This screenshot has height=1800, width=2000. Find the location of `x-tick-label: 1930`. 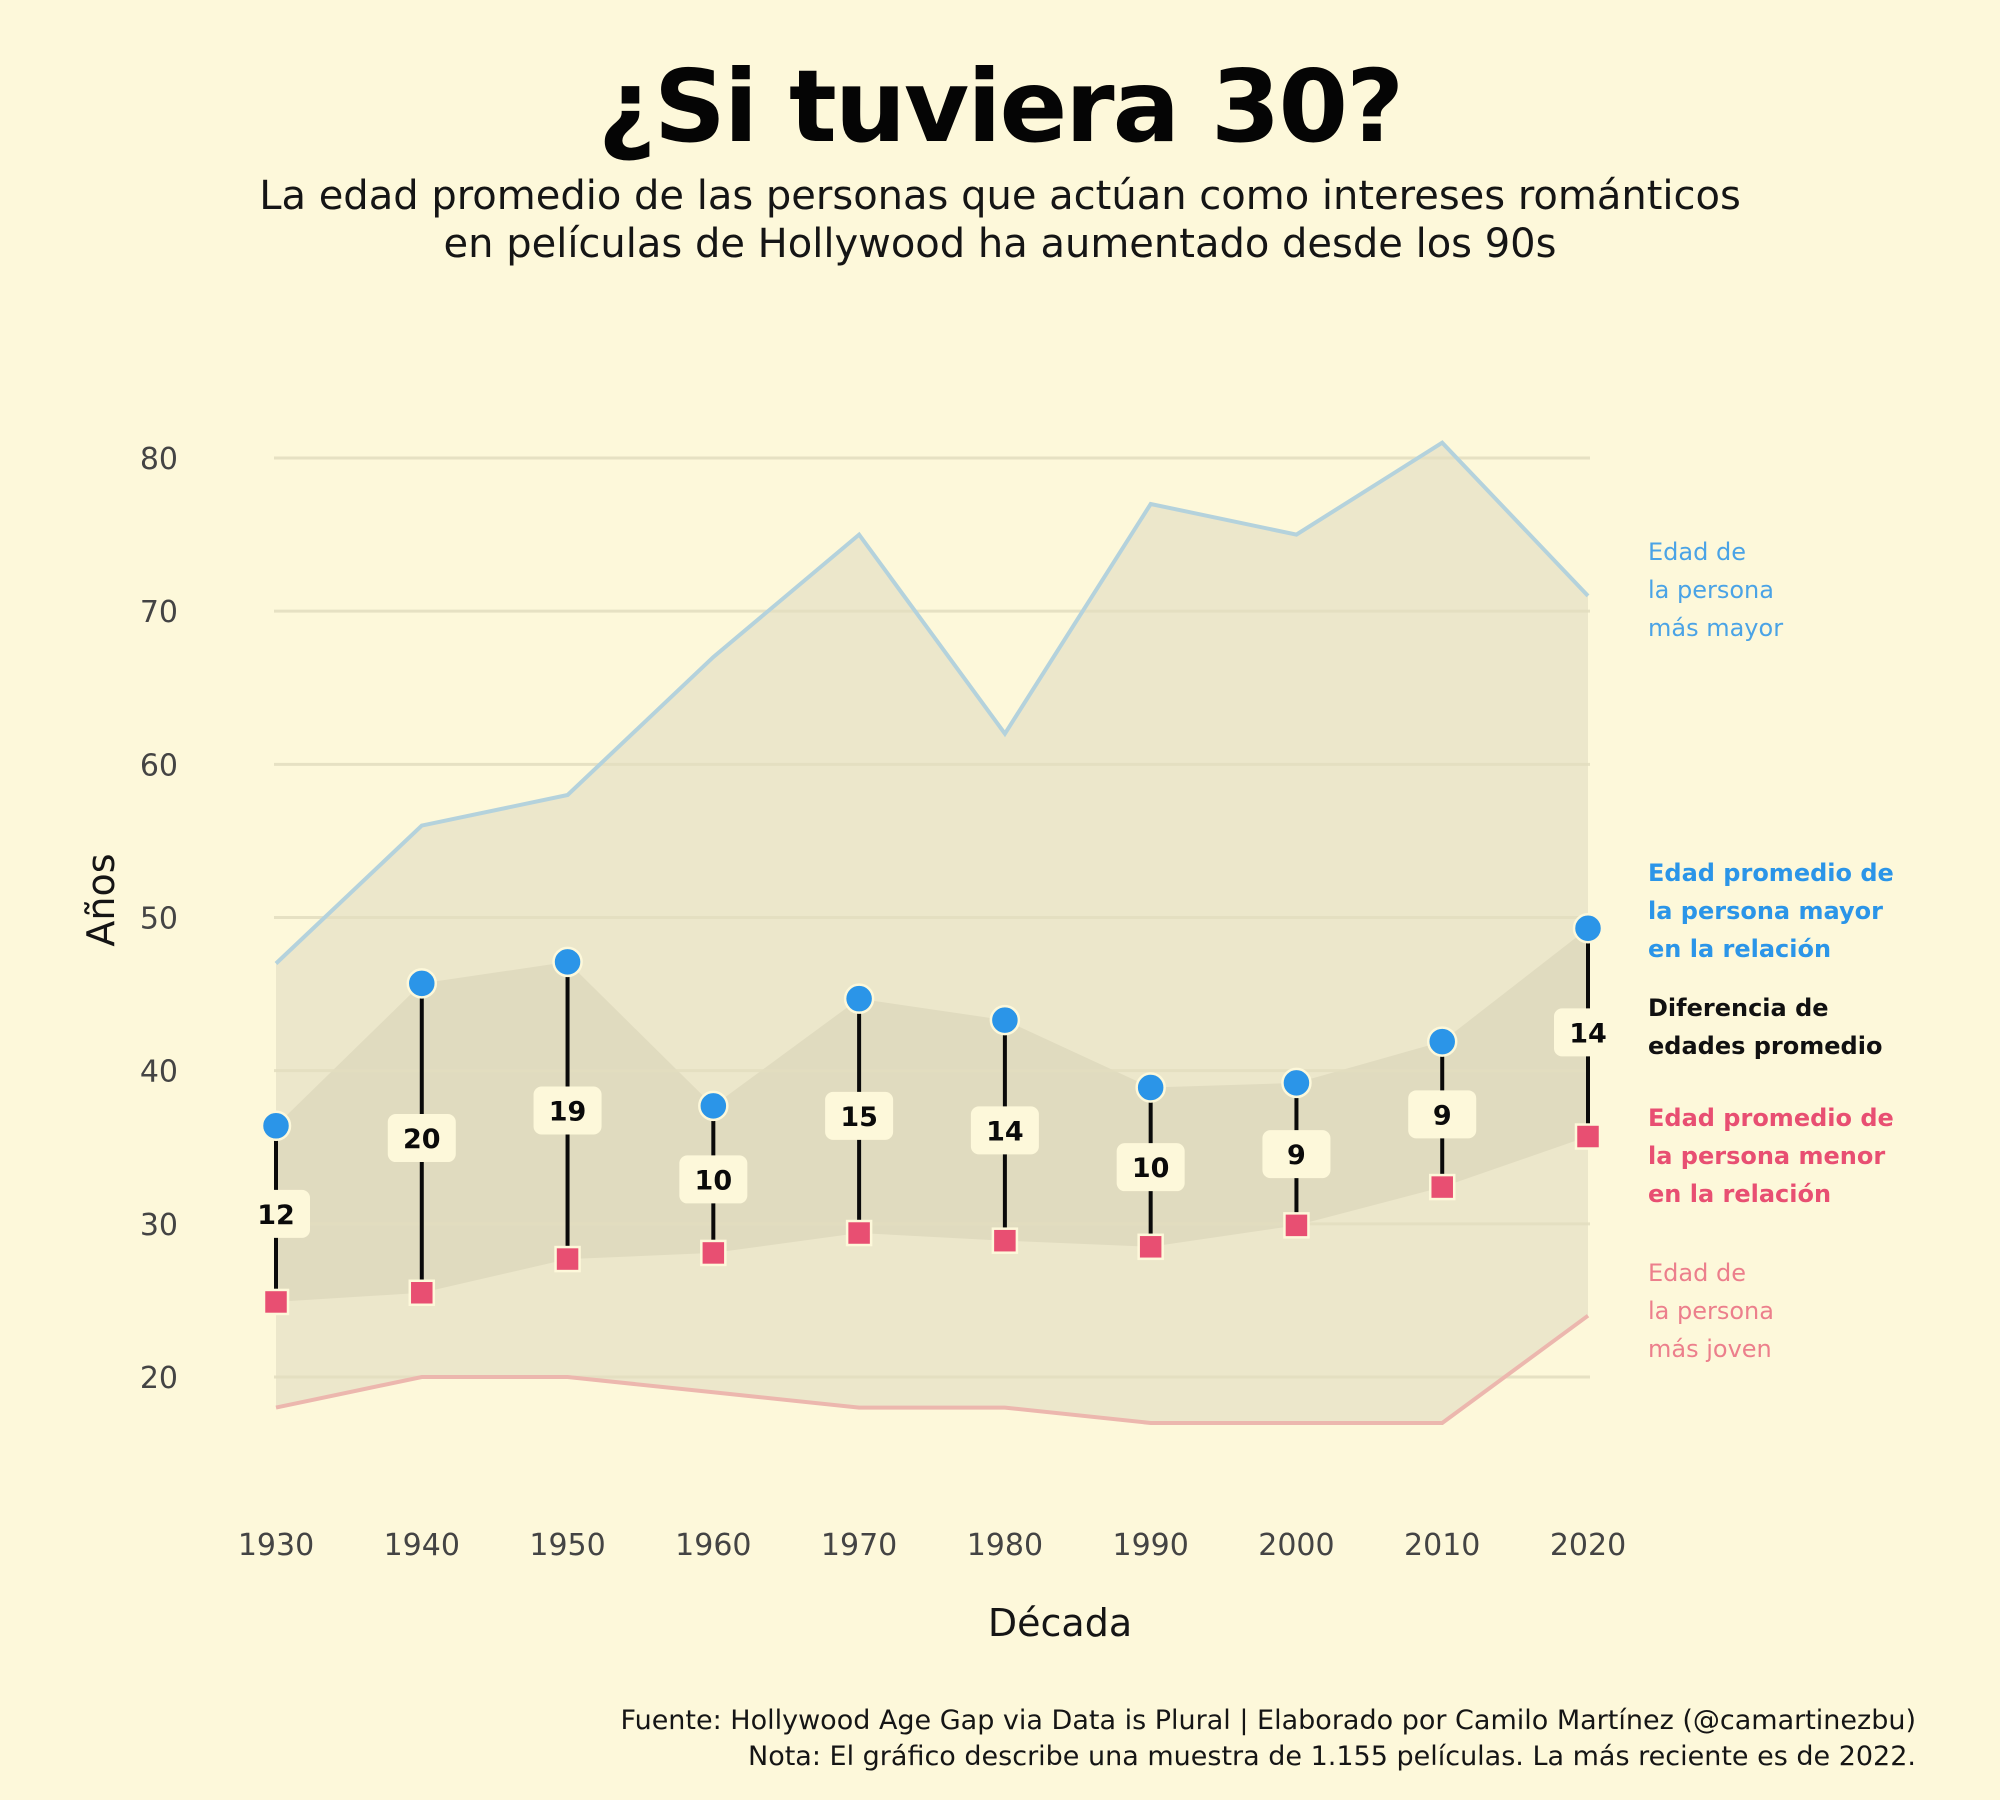

x-tick-label: 1930 is located at coordinates (276, 1545).